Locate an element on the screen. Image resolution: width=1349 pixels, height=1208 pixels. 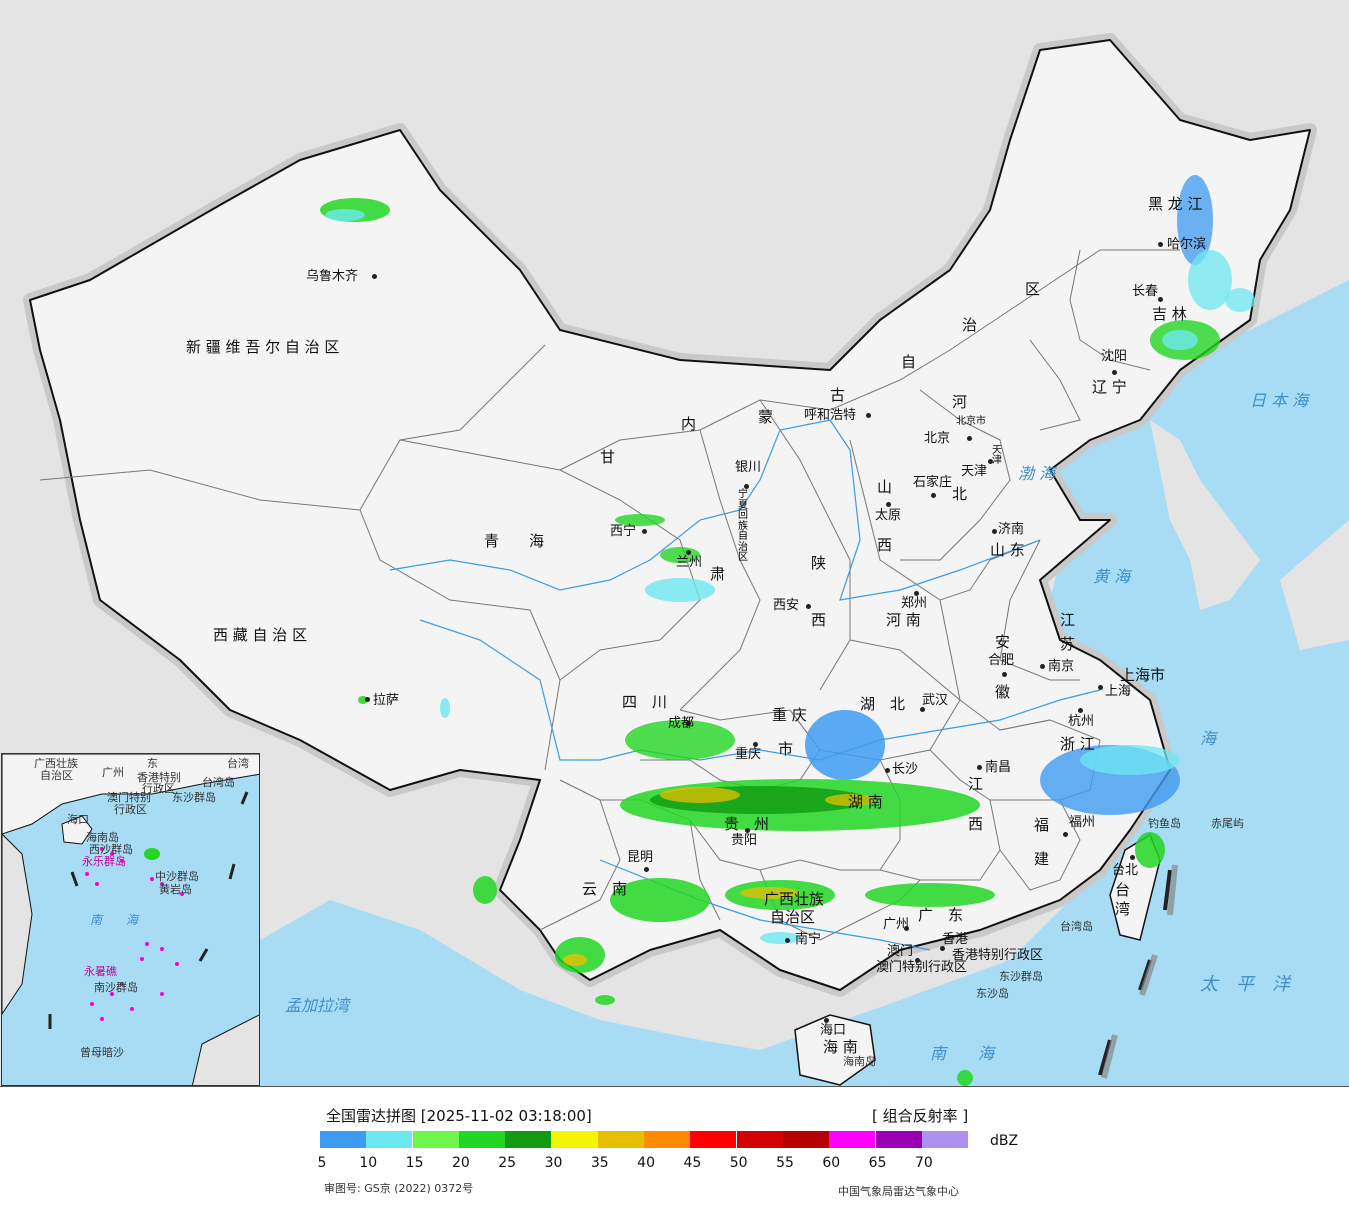
scale-tick-label: 60 is located at coordinates (831, 1163).